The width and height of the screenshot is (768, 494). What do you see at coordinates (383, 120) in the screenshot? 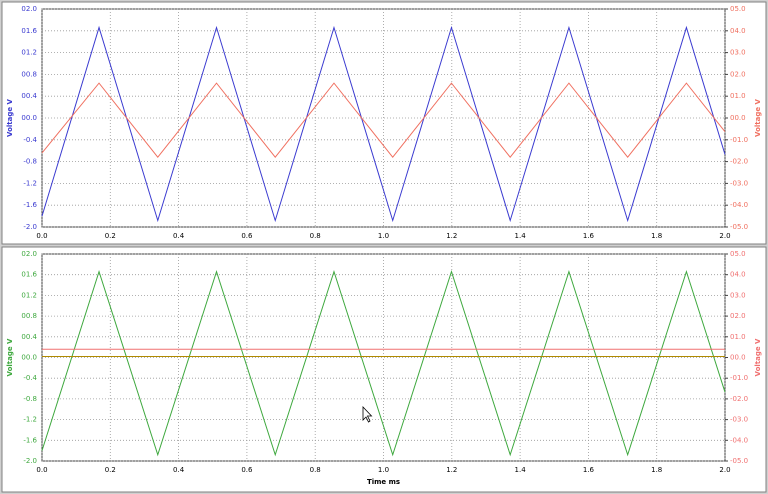
I see `series-line` at bounding box center [383, 120].